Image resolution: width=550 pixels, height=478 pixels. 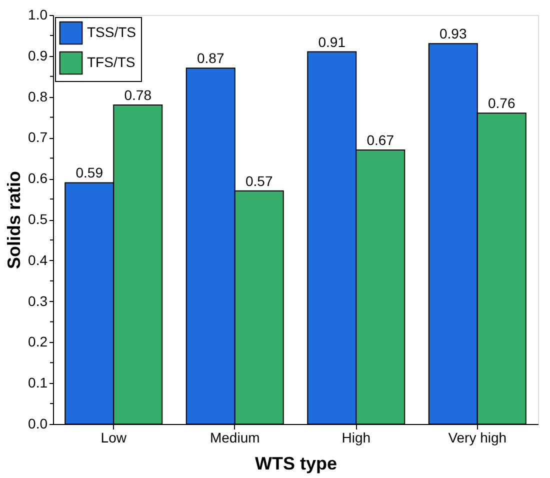 What do you see at coordinates (235, 438) in the screenshot?
I see `x-tick-label: Medium` at bounding box center [235, 438].